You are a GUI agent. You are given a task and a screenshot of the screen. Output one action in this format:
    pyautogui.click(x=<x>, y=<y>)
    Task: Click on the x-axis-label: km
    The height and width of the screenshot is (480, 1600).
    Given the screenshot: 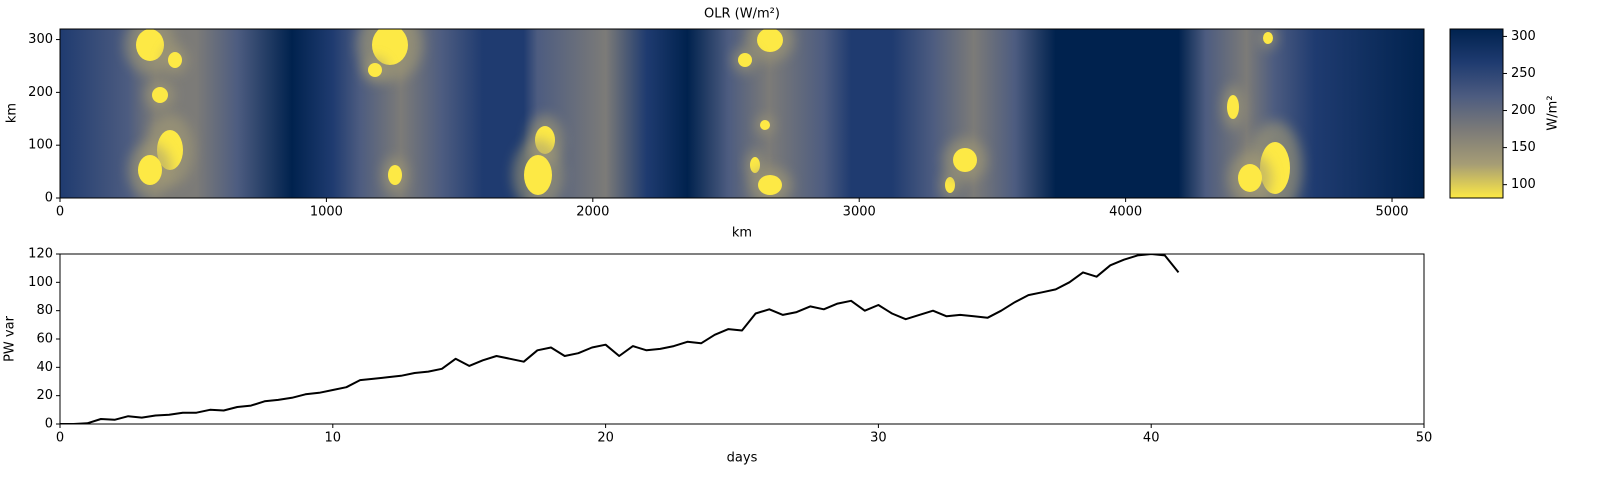 What is the action you would take?
    pyautogui.click(x=742, y=233)
    